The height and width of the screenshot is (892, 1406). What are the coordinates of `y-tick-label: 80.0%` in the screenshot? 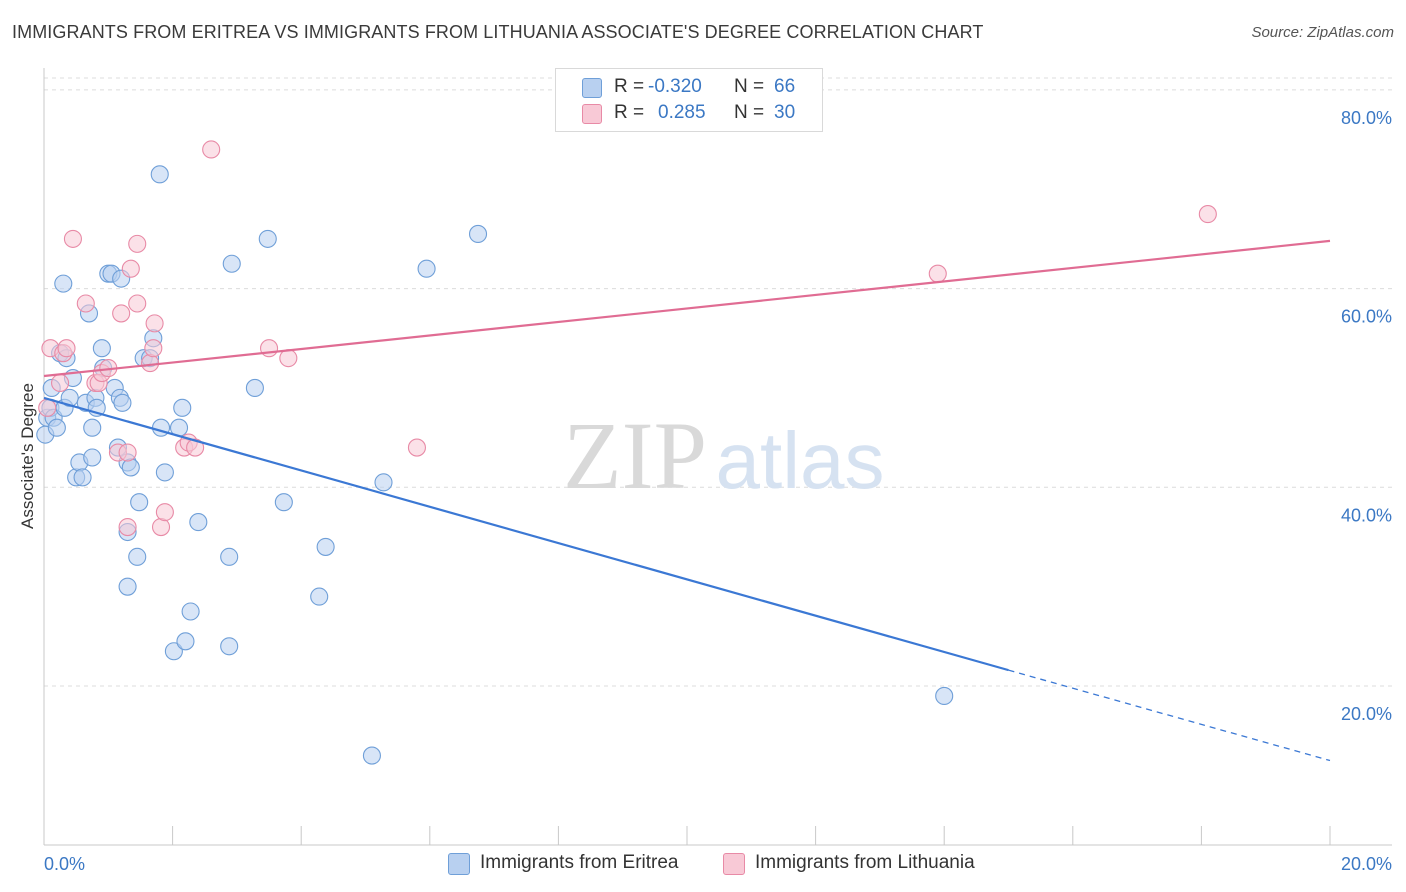 It's located at (1366, 118).